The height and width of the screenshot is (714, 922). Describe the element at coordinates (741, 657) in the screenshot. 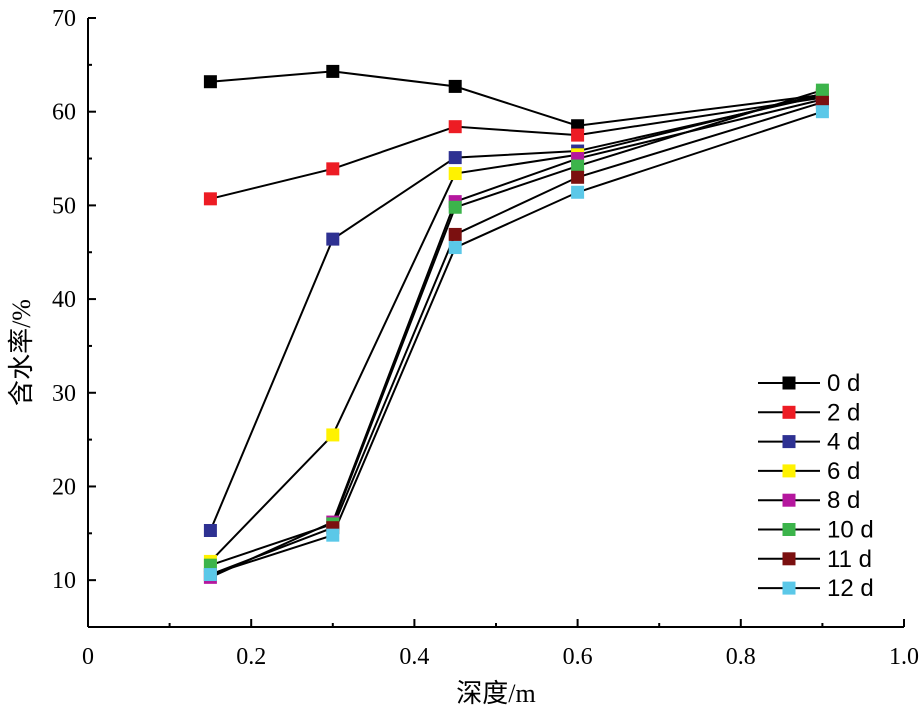

I see `x-tick-label: 0.8` at that location.